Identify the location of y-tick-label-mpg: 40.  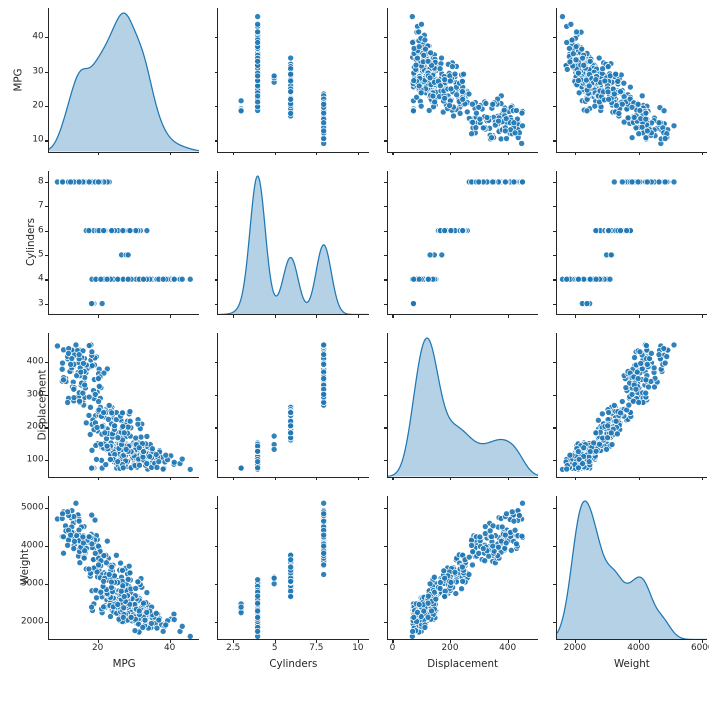
(38, 36).